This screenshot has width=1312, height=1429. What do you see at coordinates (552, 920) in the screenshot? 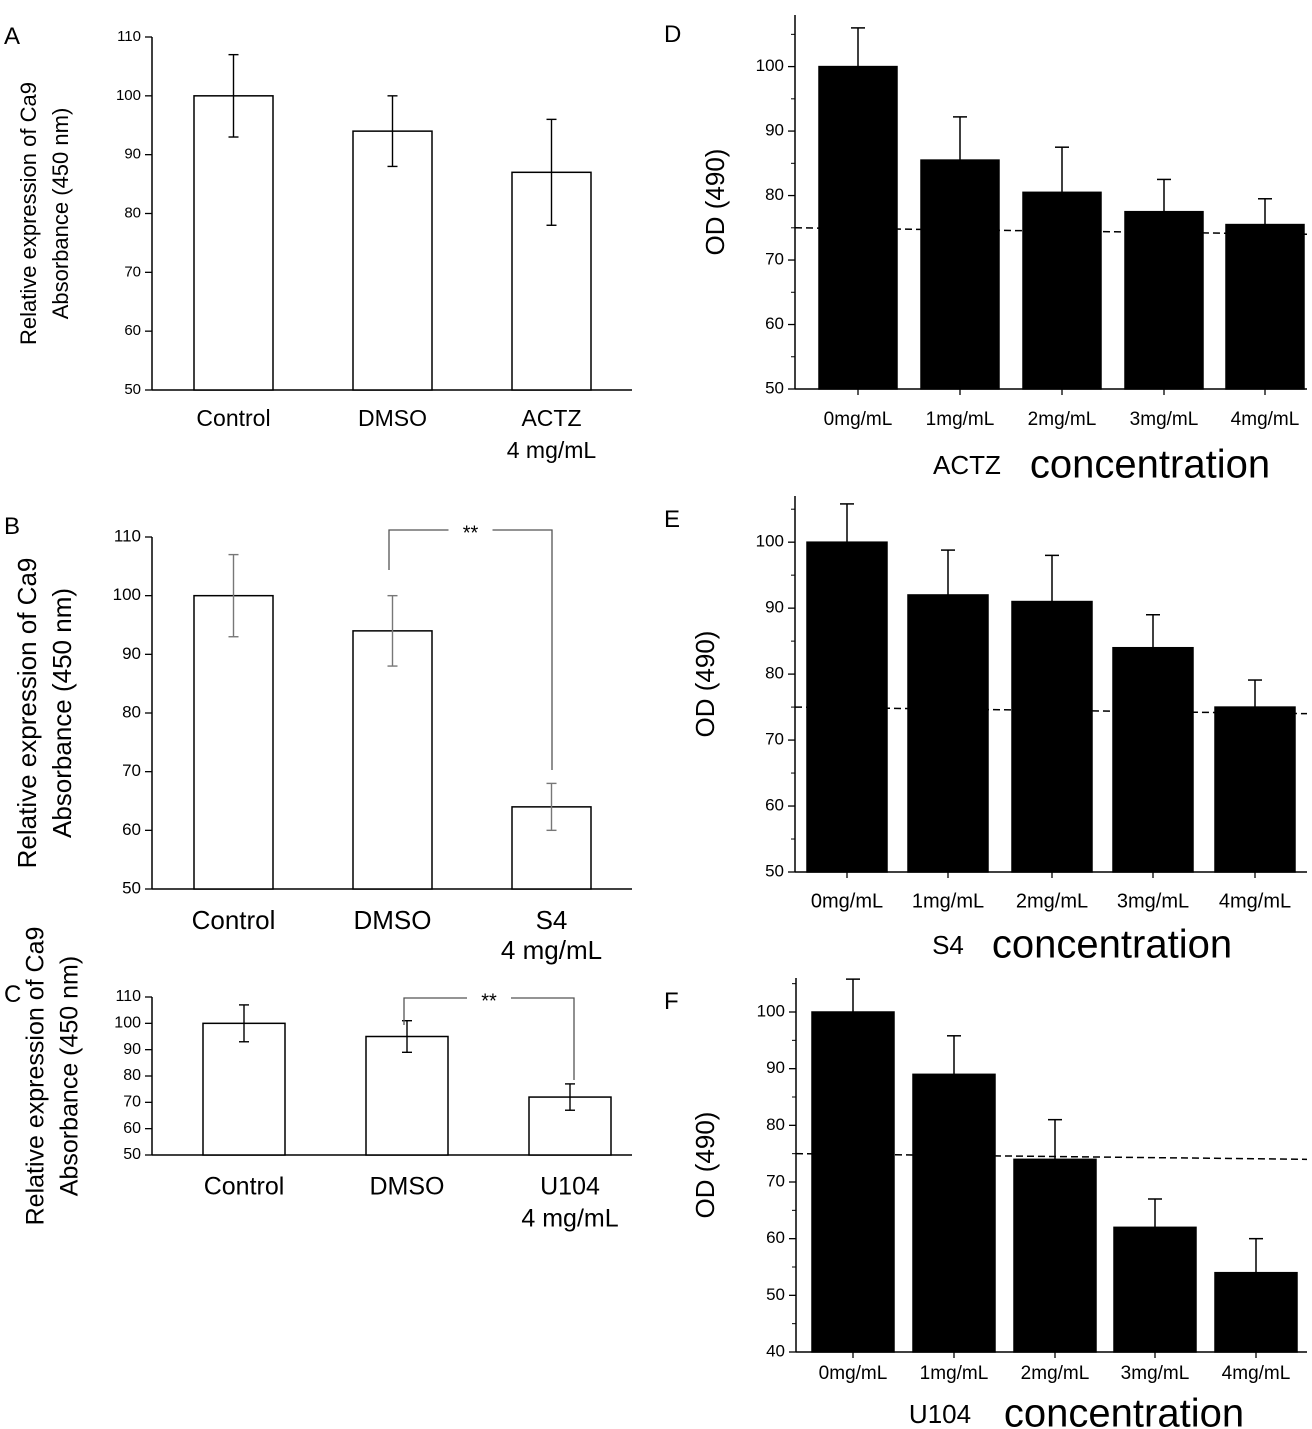
I see `x-tick-label: S4` at bounding box center [552, 920].